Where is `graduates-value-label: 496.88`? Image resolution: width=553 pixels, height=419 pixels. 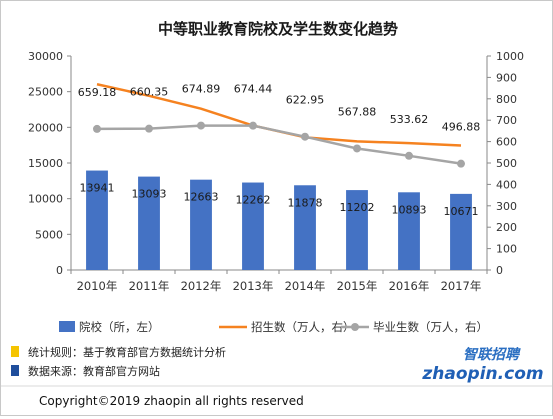
graduates-value-label: 496.88 is located at coordinates (461, 127).